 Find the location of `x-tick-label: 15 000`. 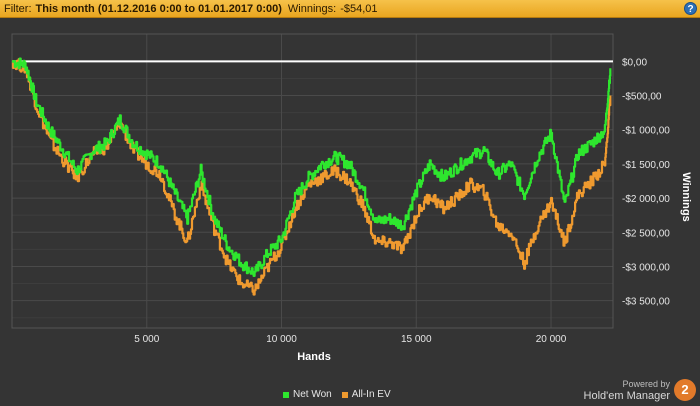

x-tick-label: 15 000 is located at coordinates (416, 339).